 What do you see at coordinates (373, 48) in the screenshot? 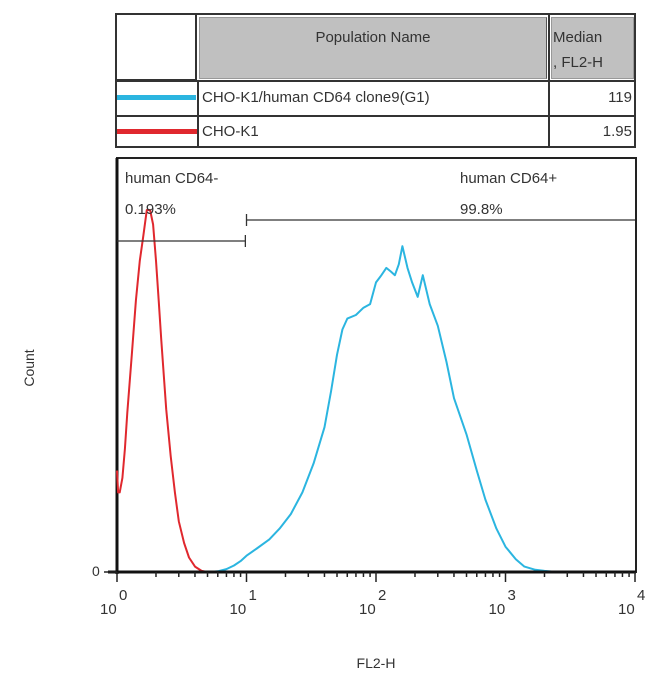
I see `population-name-header-cell: Population Name` at bounding box center [373, 48].